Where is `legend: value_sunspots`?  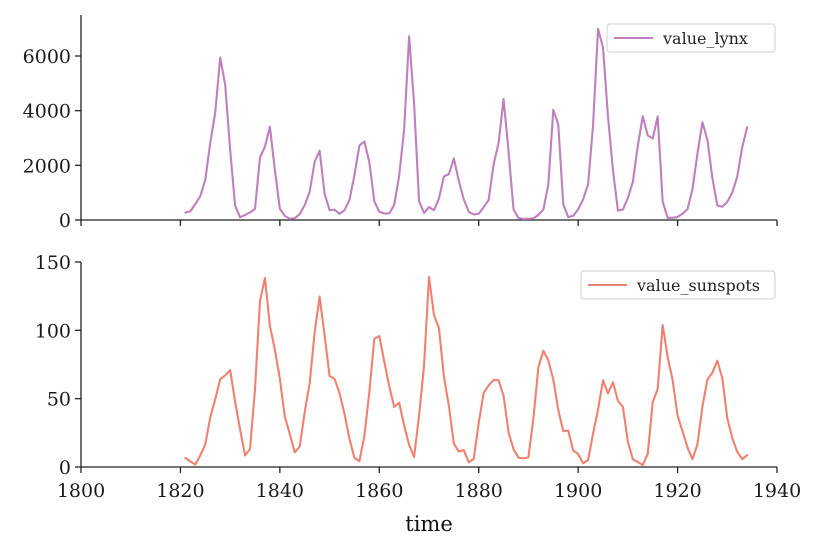 legend: value_sunspots is located at coordinates (678, 285).